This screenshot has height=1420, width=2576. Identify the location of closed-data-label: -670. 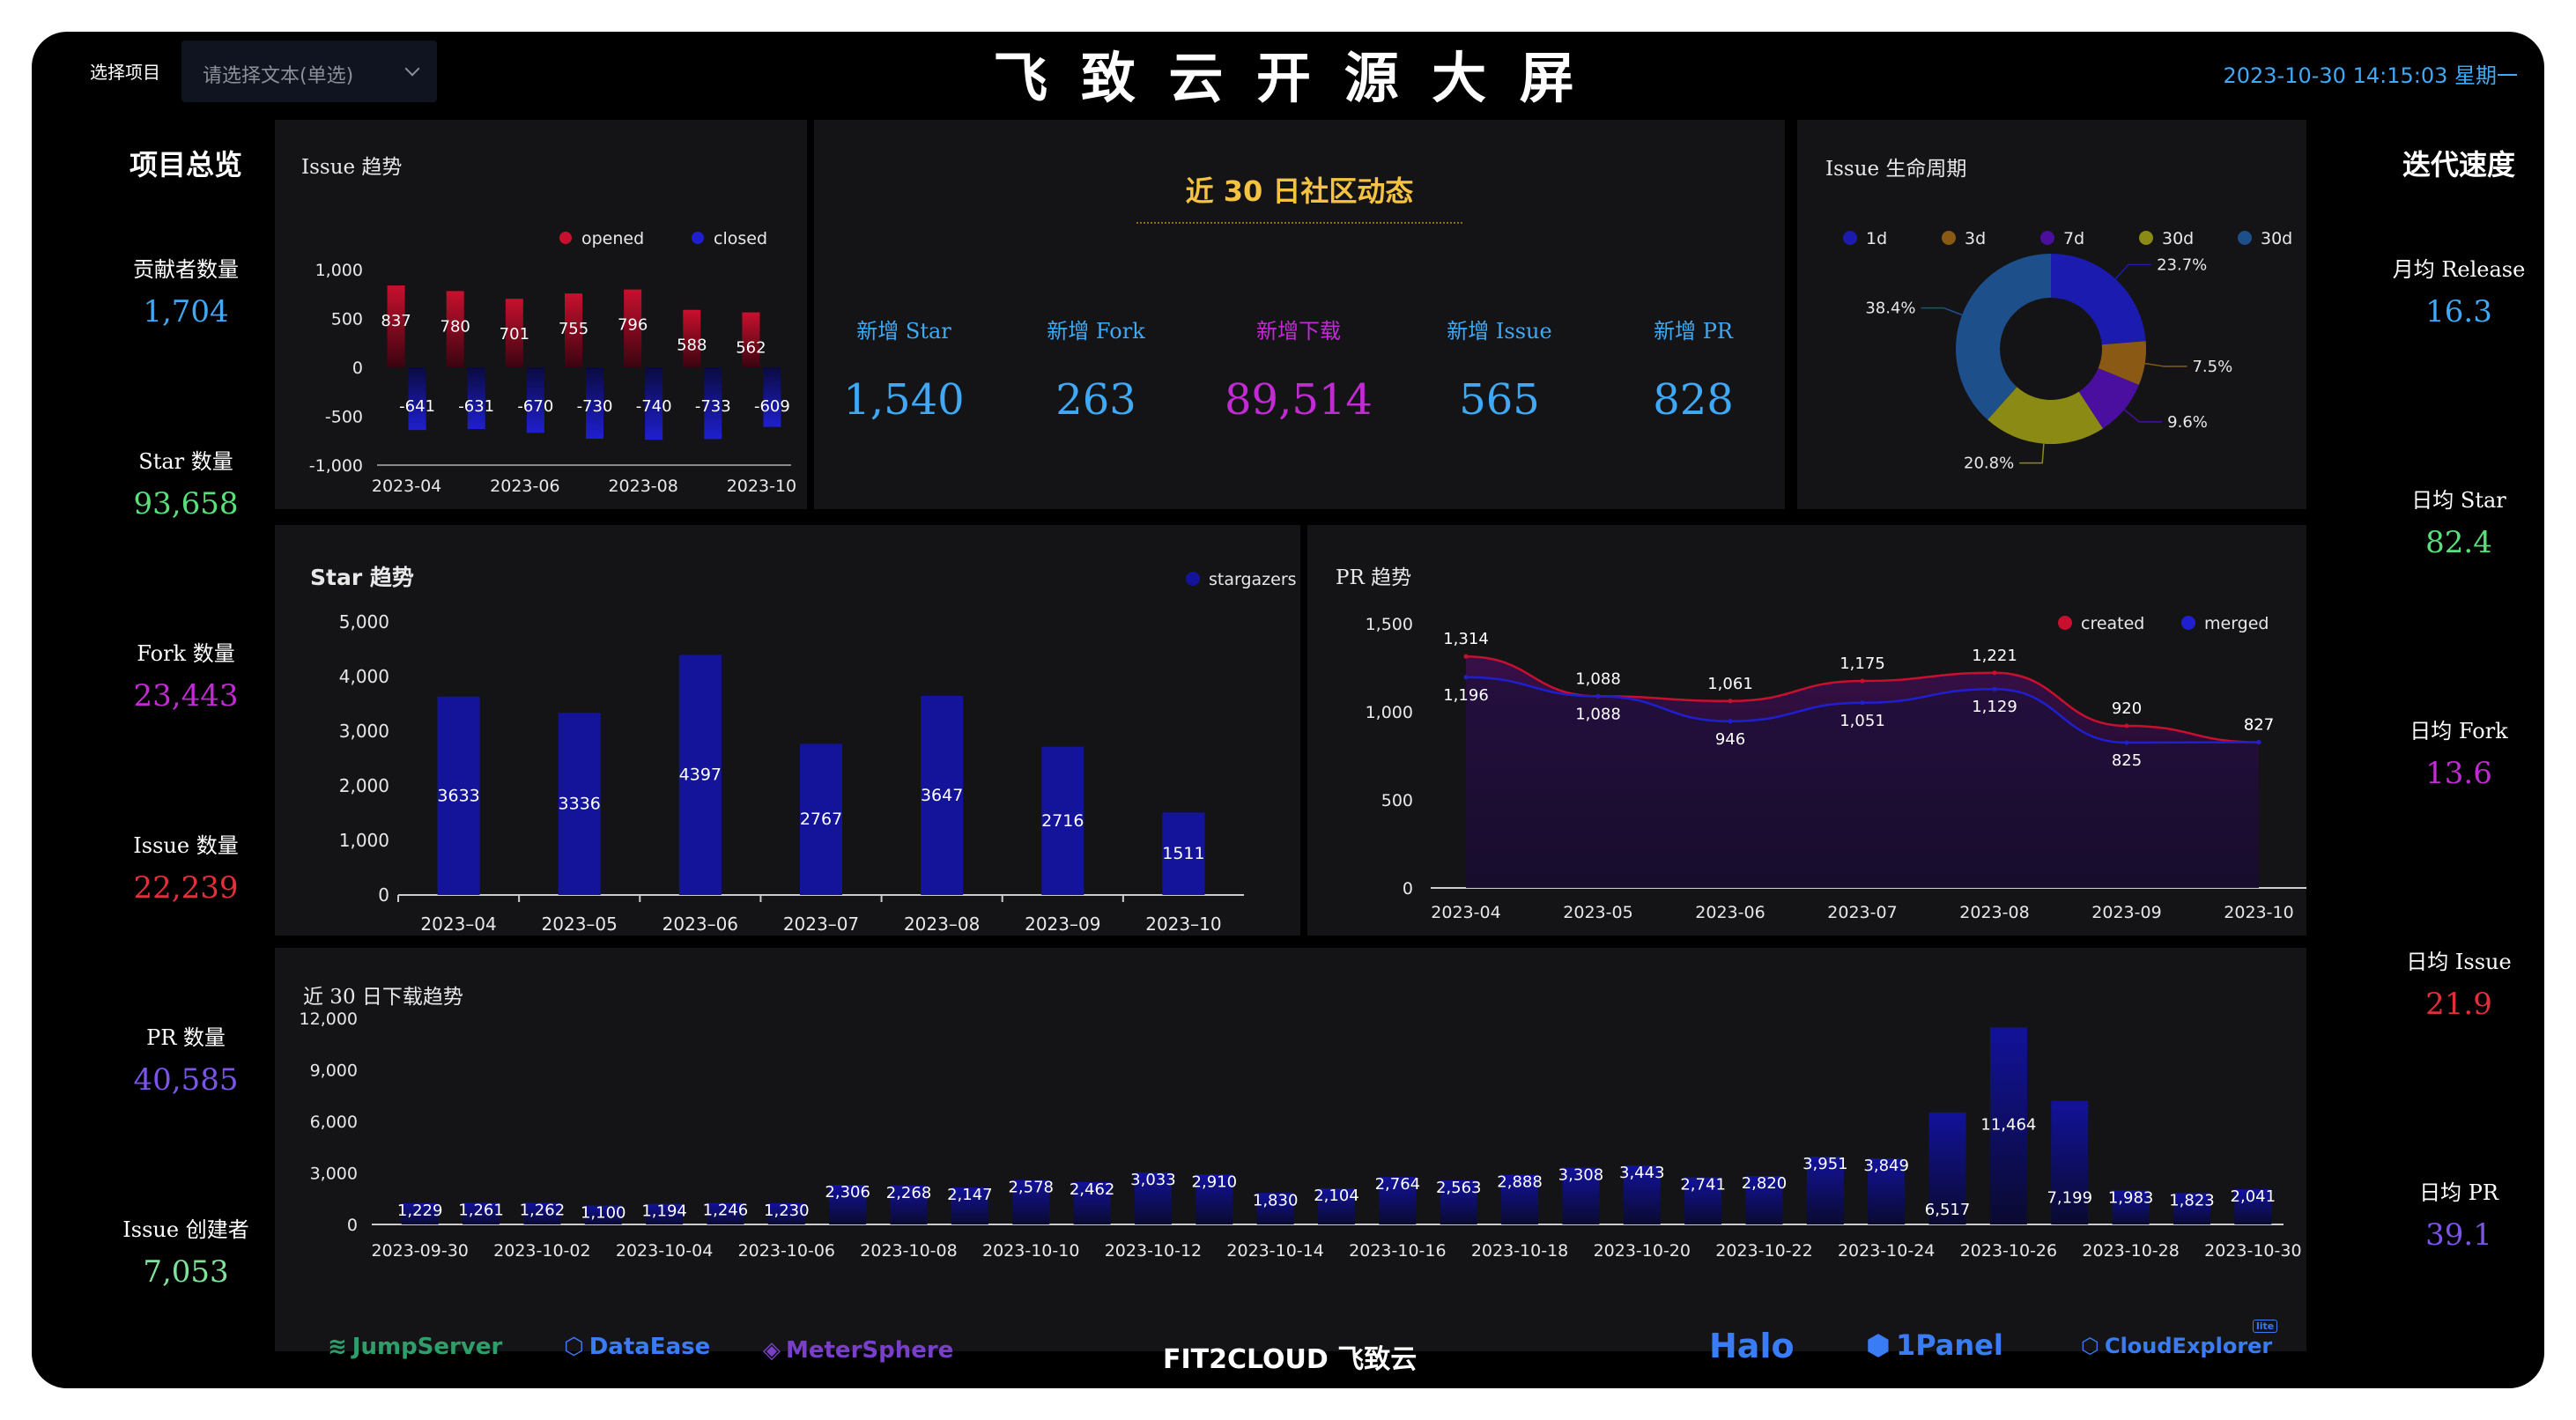
(535, 406).